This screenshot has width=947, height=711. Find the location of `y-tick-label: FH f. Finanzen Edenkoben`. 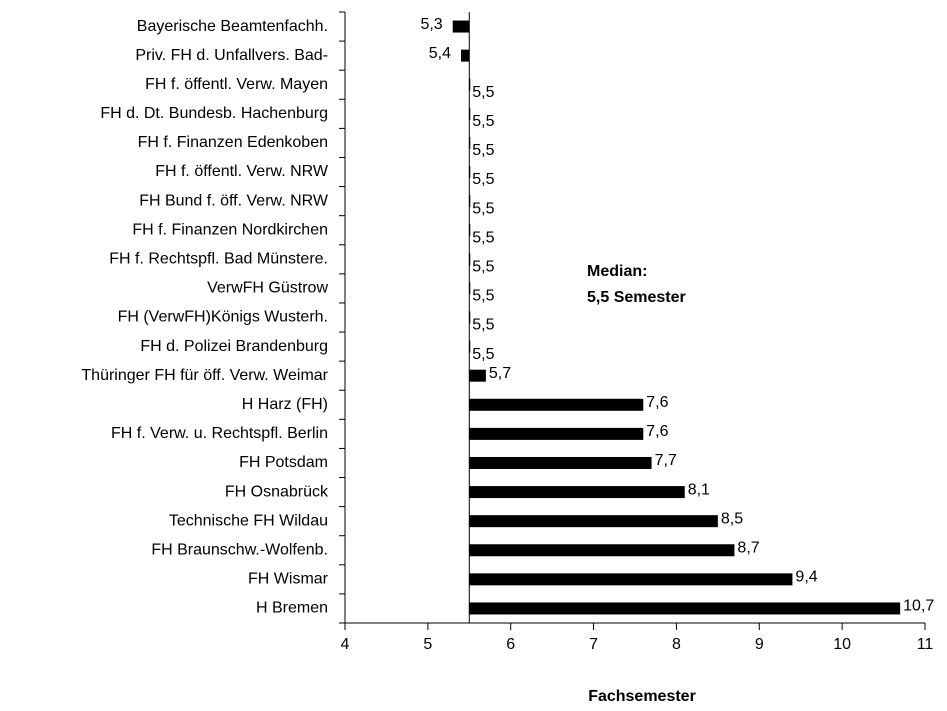

y-tick-label: FH f. Finanzen Edenkoben is located at coordinates (233, 142).